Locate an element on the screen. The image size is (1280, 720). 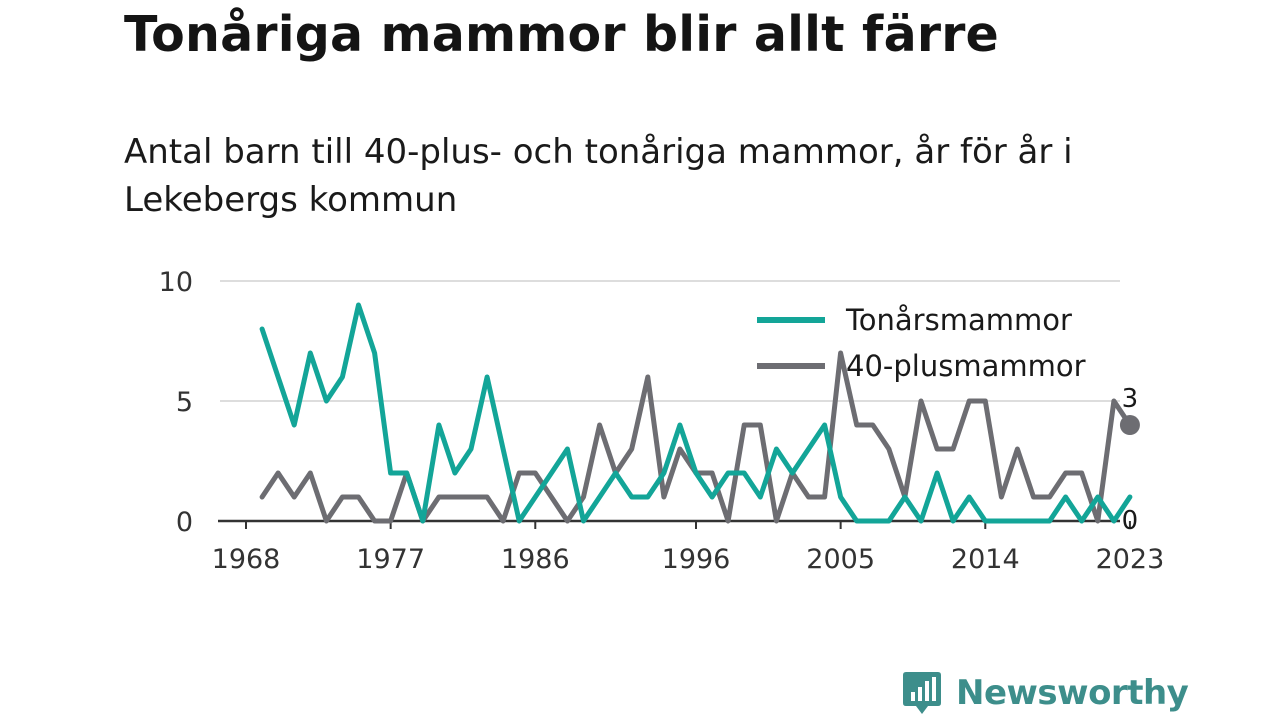
y-tick-label: 5 is located at coordinates (184, 402).